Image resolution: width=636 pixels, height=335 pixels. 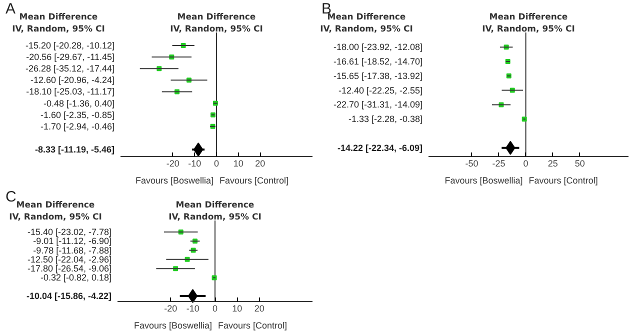 What do you see at coordinates (499, 163) in the screenshot?
I see `x-tick-label: -25` at bounding box center [499, 163].